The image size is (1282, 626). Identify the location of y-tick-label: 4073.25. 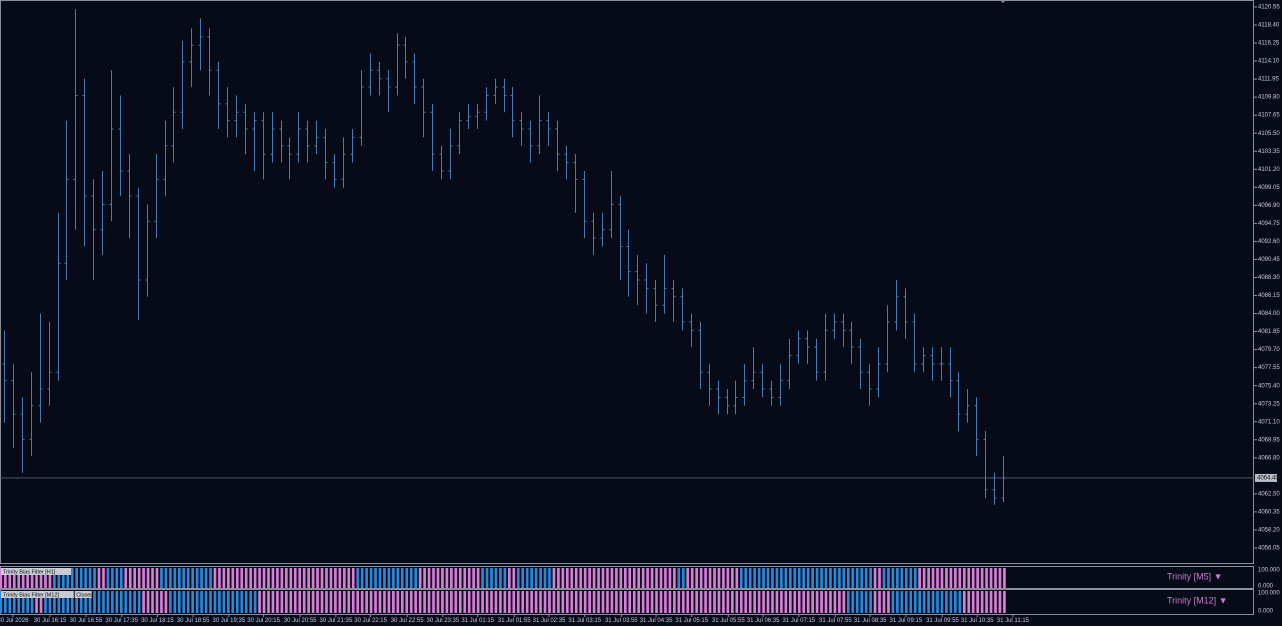
(1269, 404).